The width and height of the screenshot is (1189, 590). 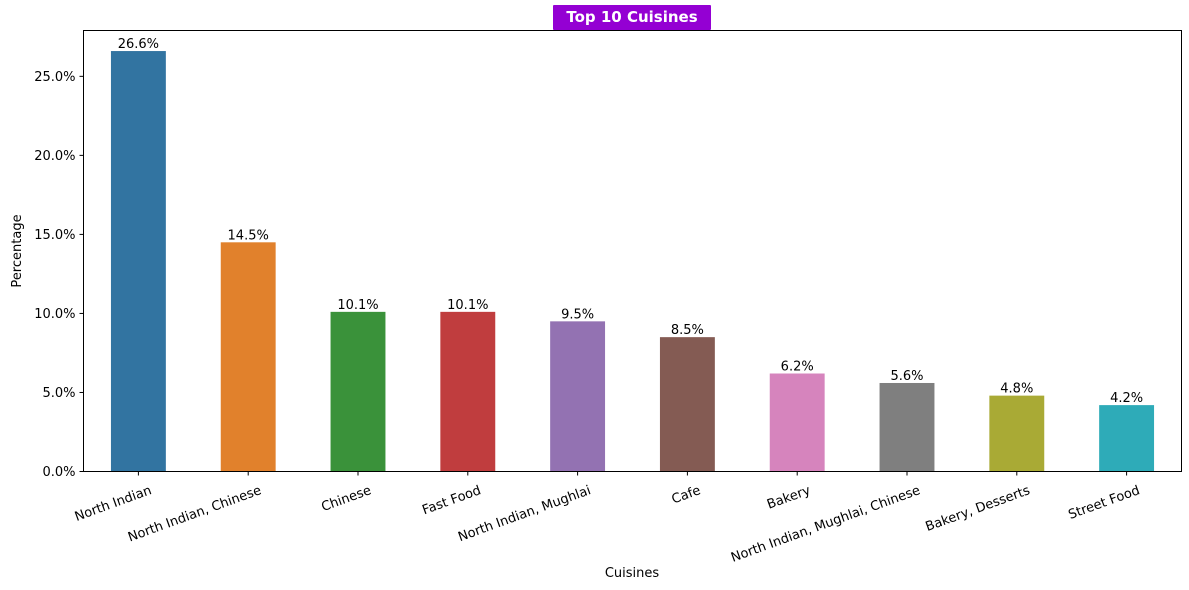 I want to click on x-axis-label: Cuisines, so click(x=632, y=573).